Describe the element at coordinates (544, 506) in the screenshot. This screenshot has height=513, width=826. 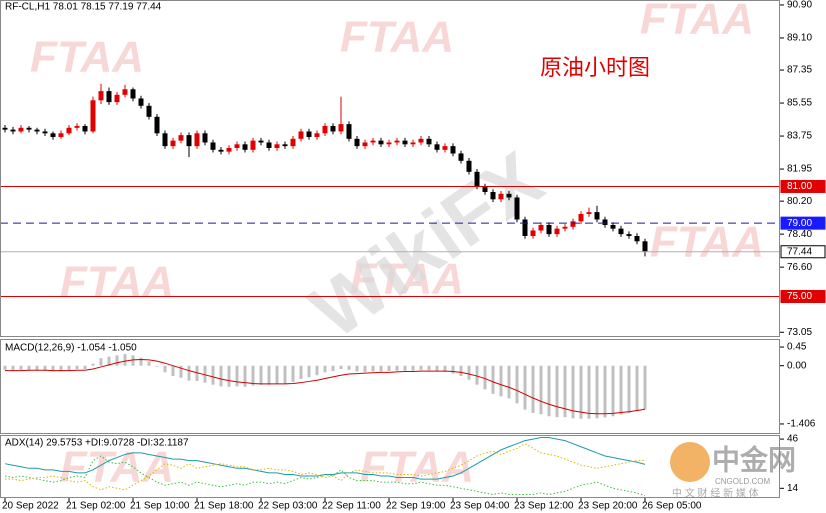
I see `x-tick-label: 23 Sep 12:00` at that location.